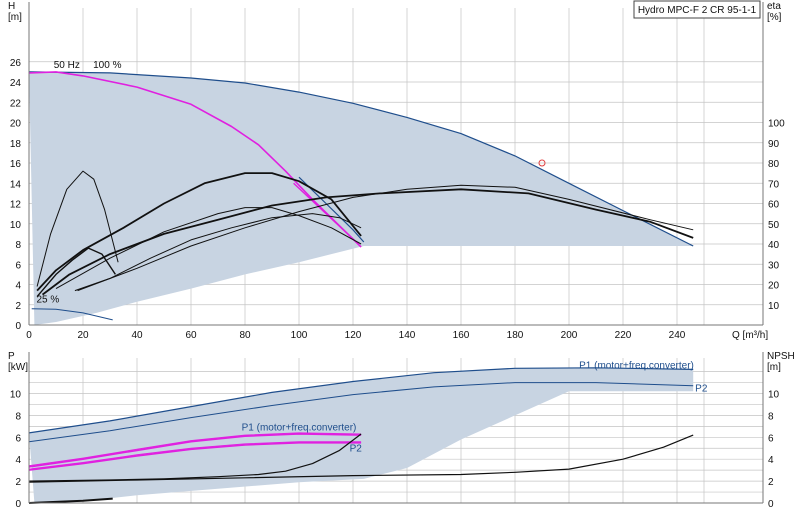 The width and height of the screenshot is (800, 520). What do you see at coordinates (83, 335) in the screenshot?
I see `q-tick-label: 20` at bounding box center [83, 335].